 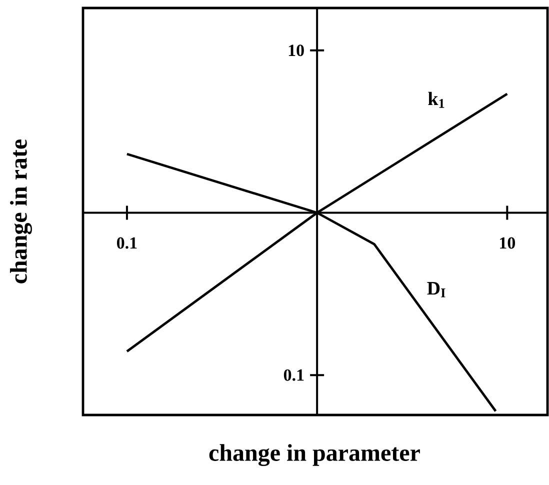 I want to click on y-axis-title: change in rate, so click(x=21, y=212).